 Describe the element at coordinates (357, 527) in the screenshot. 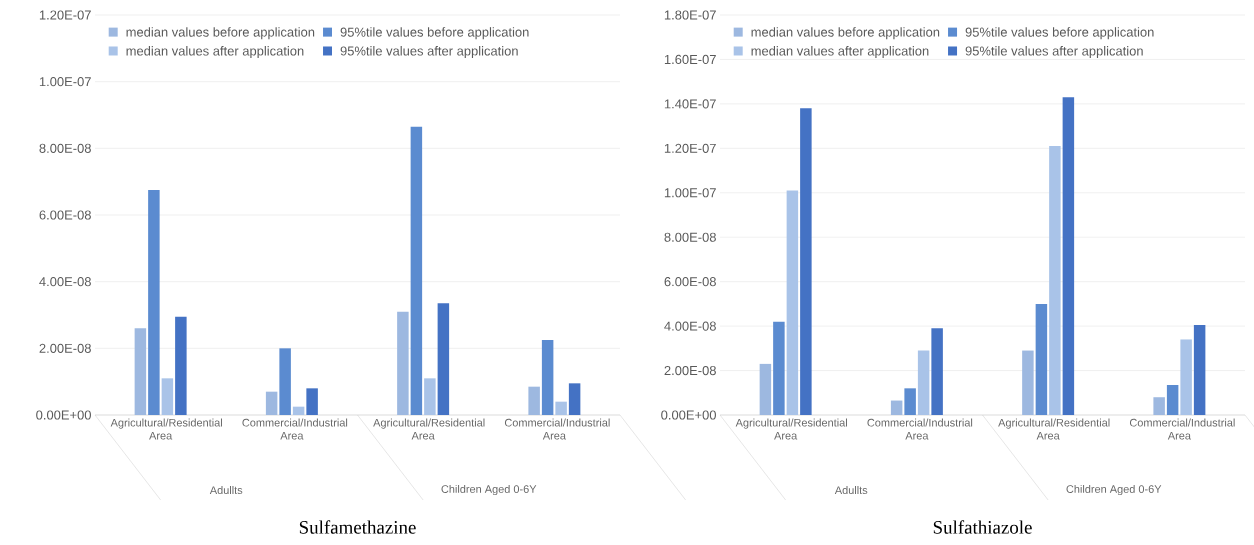

I see `text: Sulfamethazine` at that location.